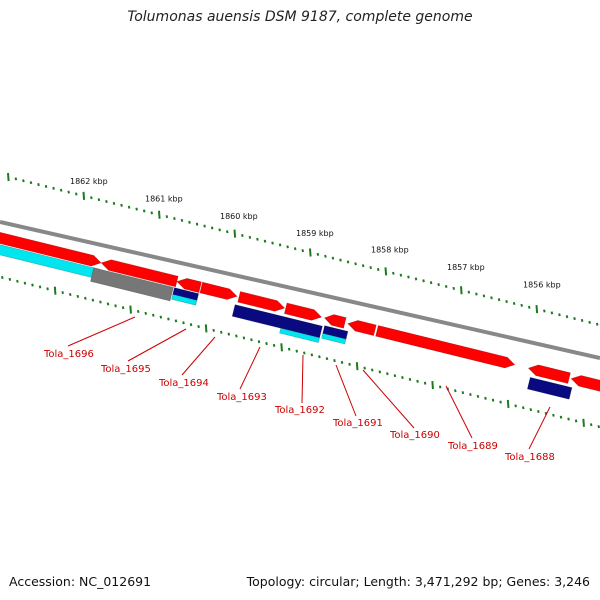 This screenshot has width=600, height=600. I want to click on scale-label: 1862 kbp, so click(89, 181).